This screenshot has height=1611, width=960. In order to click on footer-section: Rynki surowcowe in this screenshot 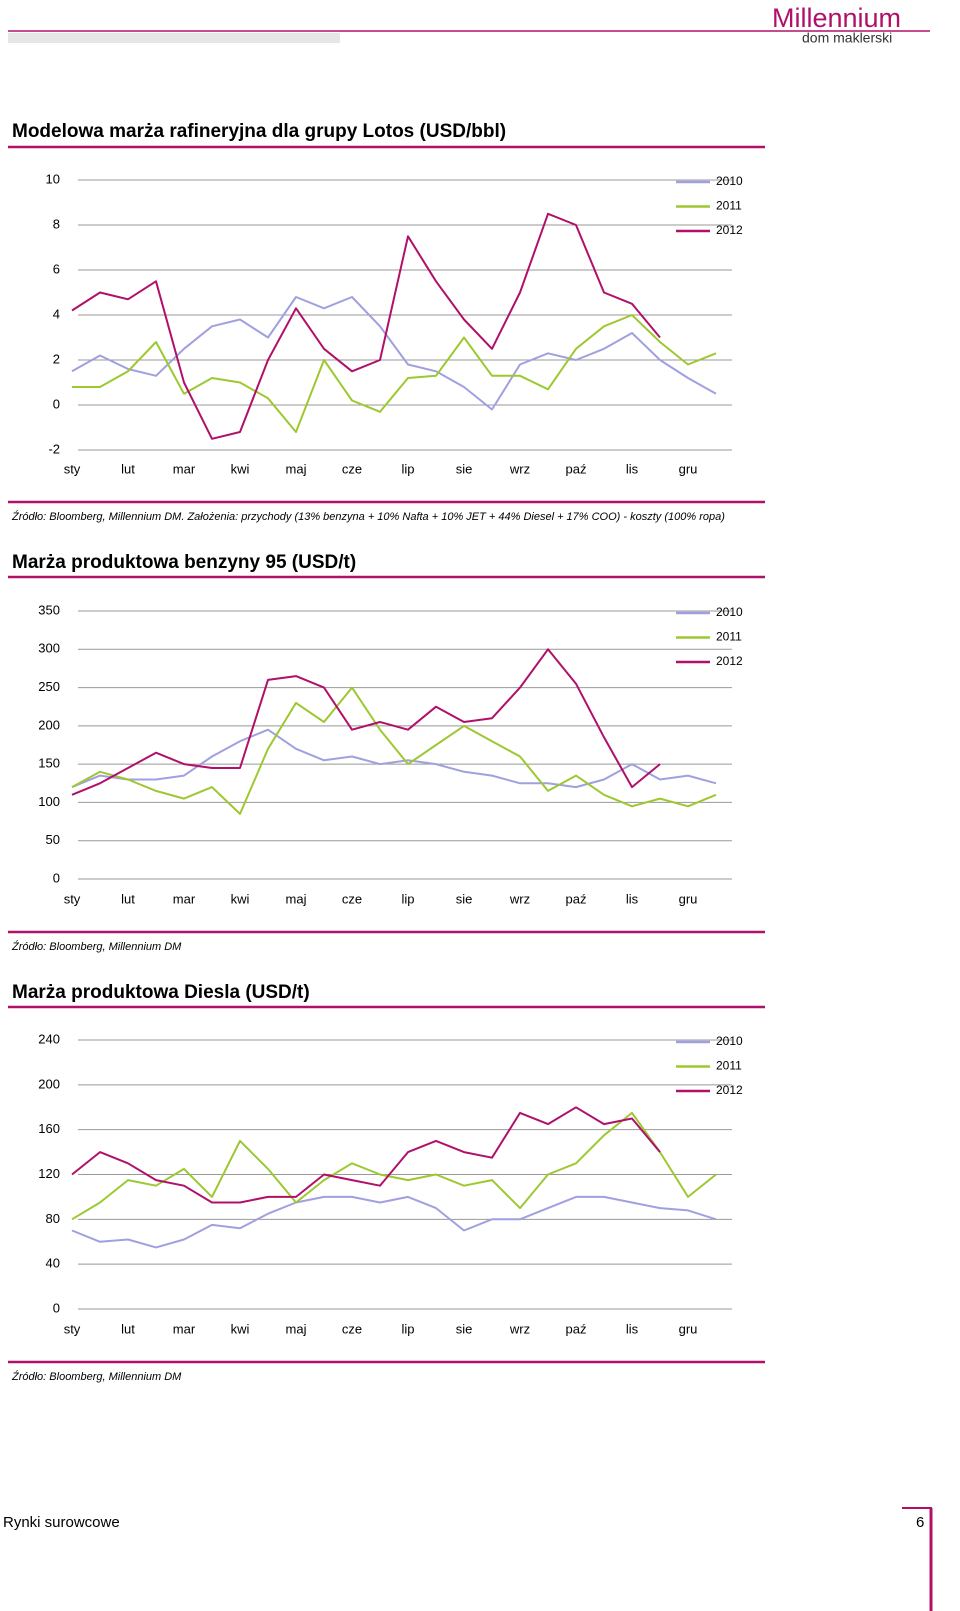, I will do `click(61, 1522)`.